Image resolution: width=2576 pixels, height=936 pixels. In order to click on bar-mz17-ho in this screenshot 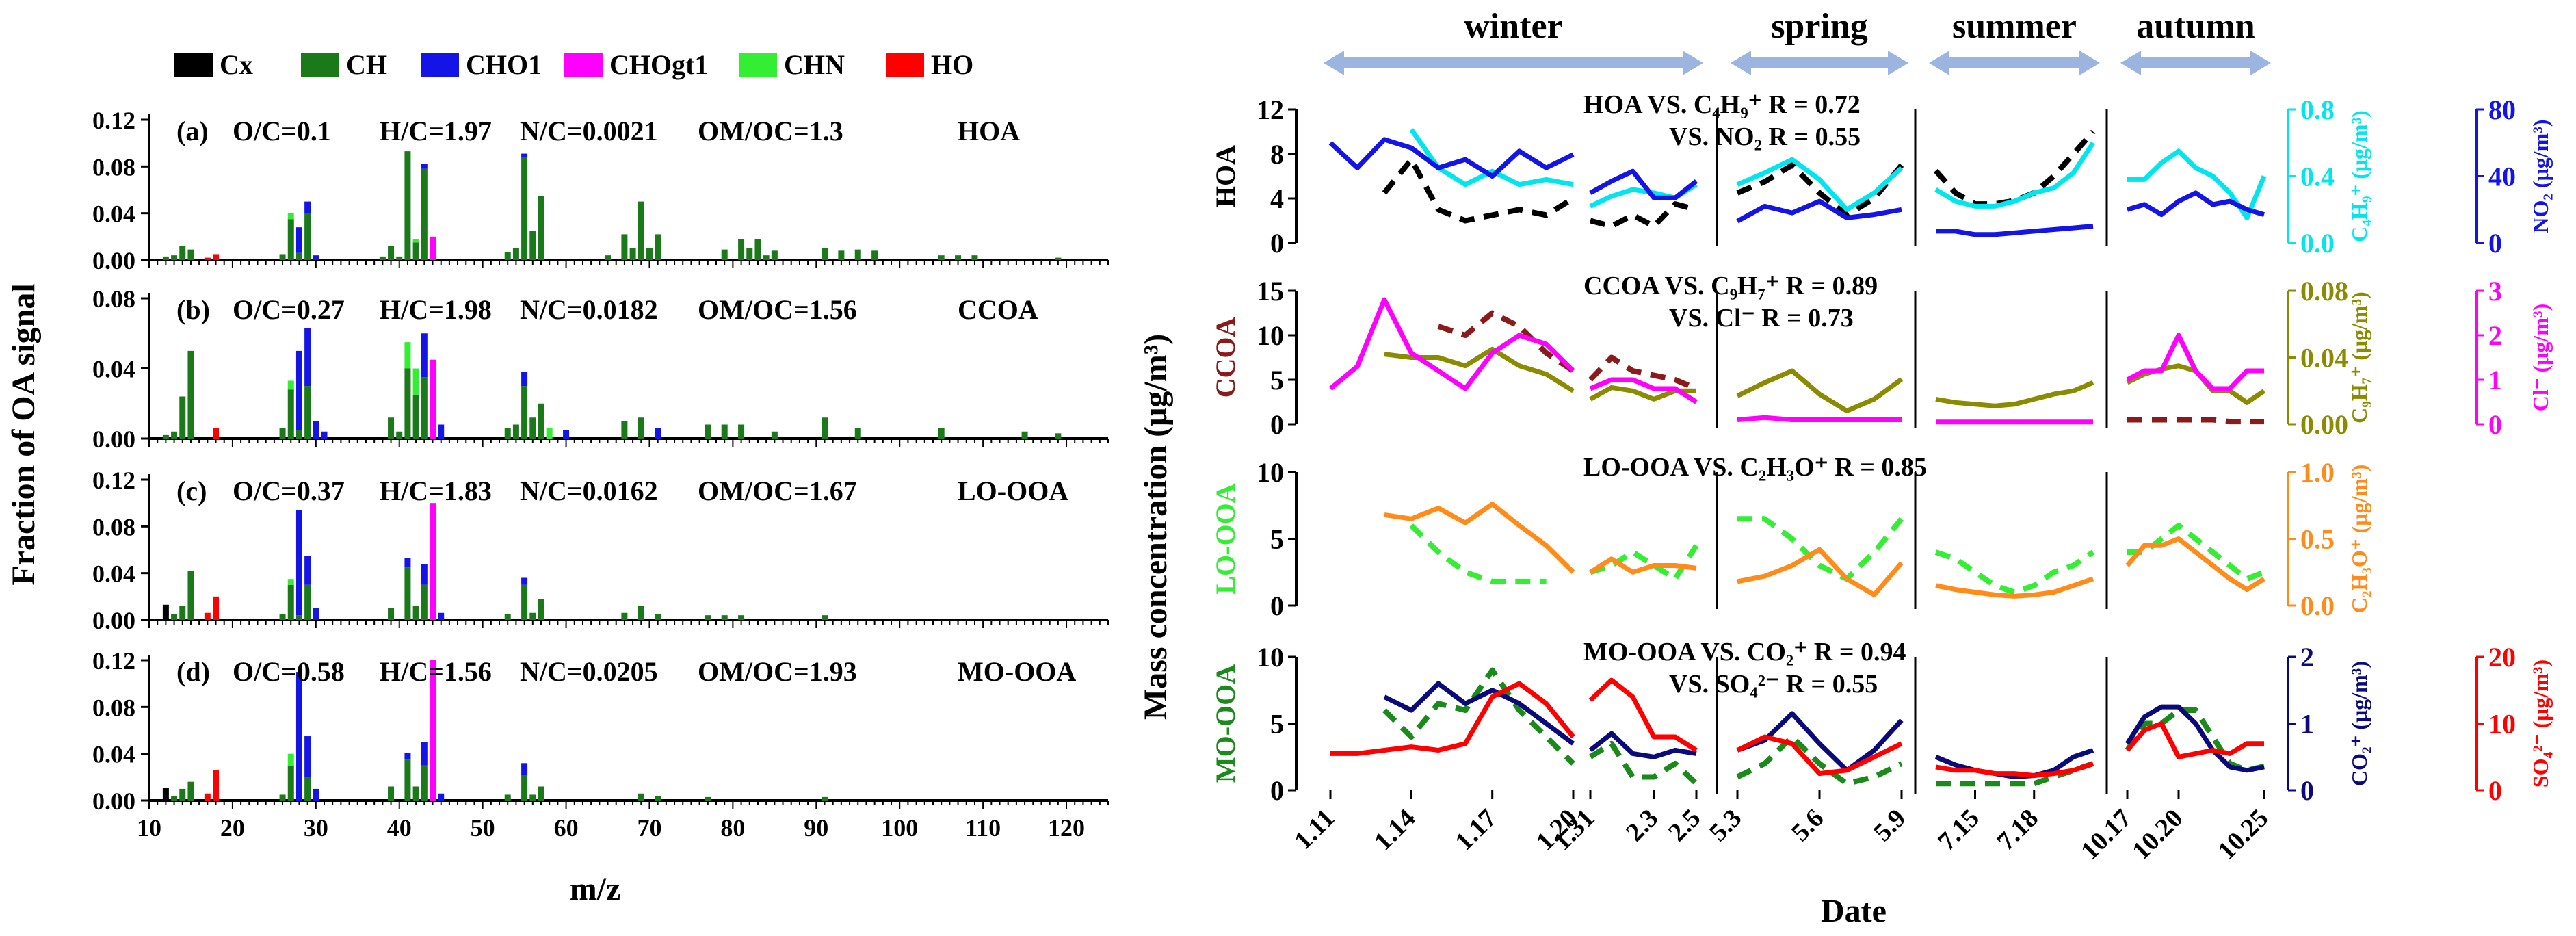, I will do `click(207, 616)`.